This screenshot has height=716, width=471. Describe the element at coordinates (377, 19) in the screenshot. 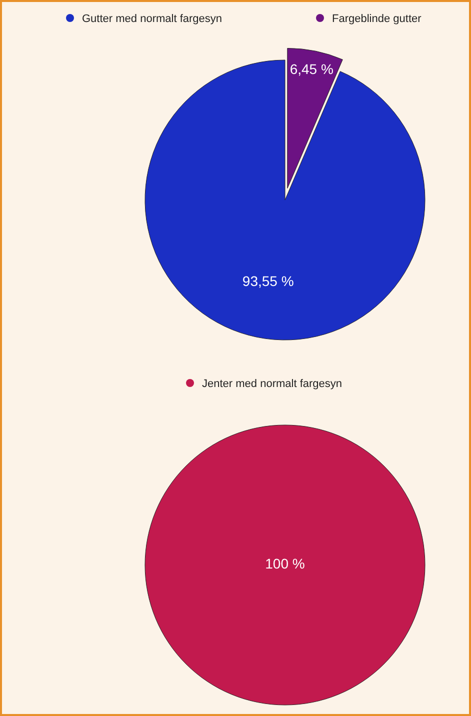

I see `legend-label: Fargeblinde gutter` at that location.